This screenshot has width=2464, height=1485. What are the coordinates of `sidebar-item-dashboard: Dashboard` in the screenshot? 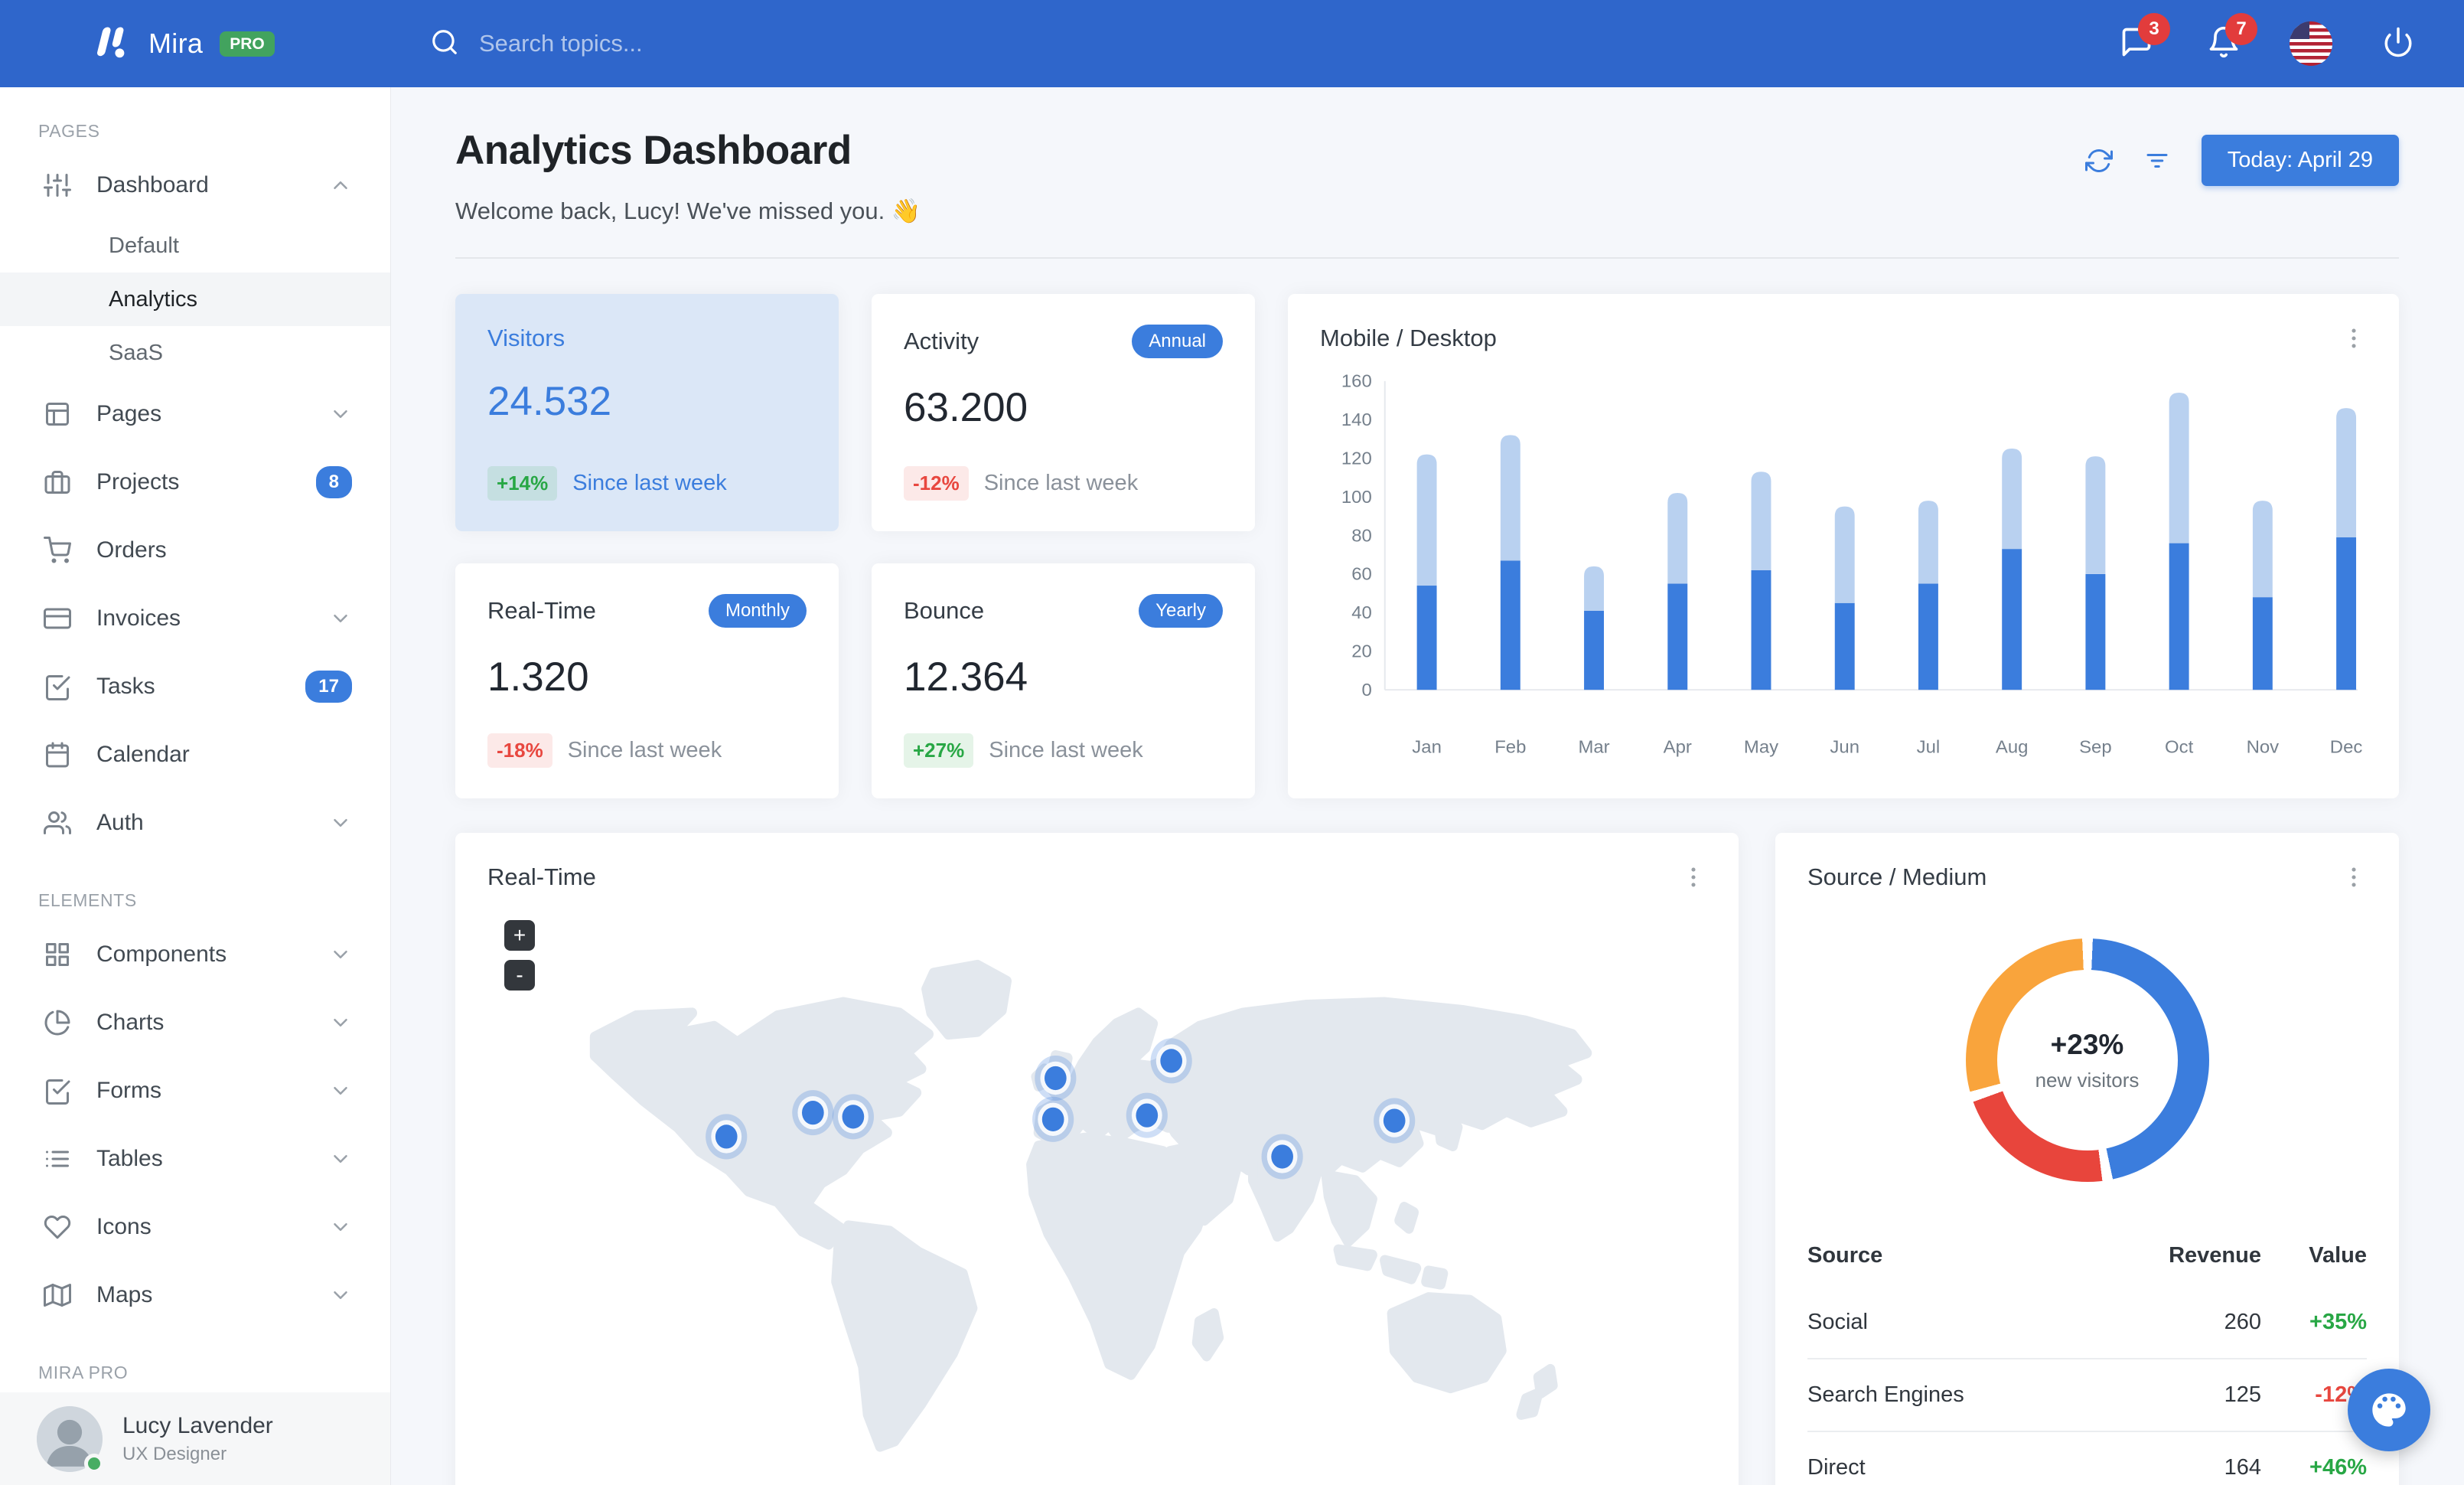 It's located at (195, 185).